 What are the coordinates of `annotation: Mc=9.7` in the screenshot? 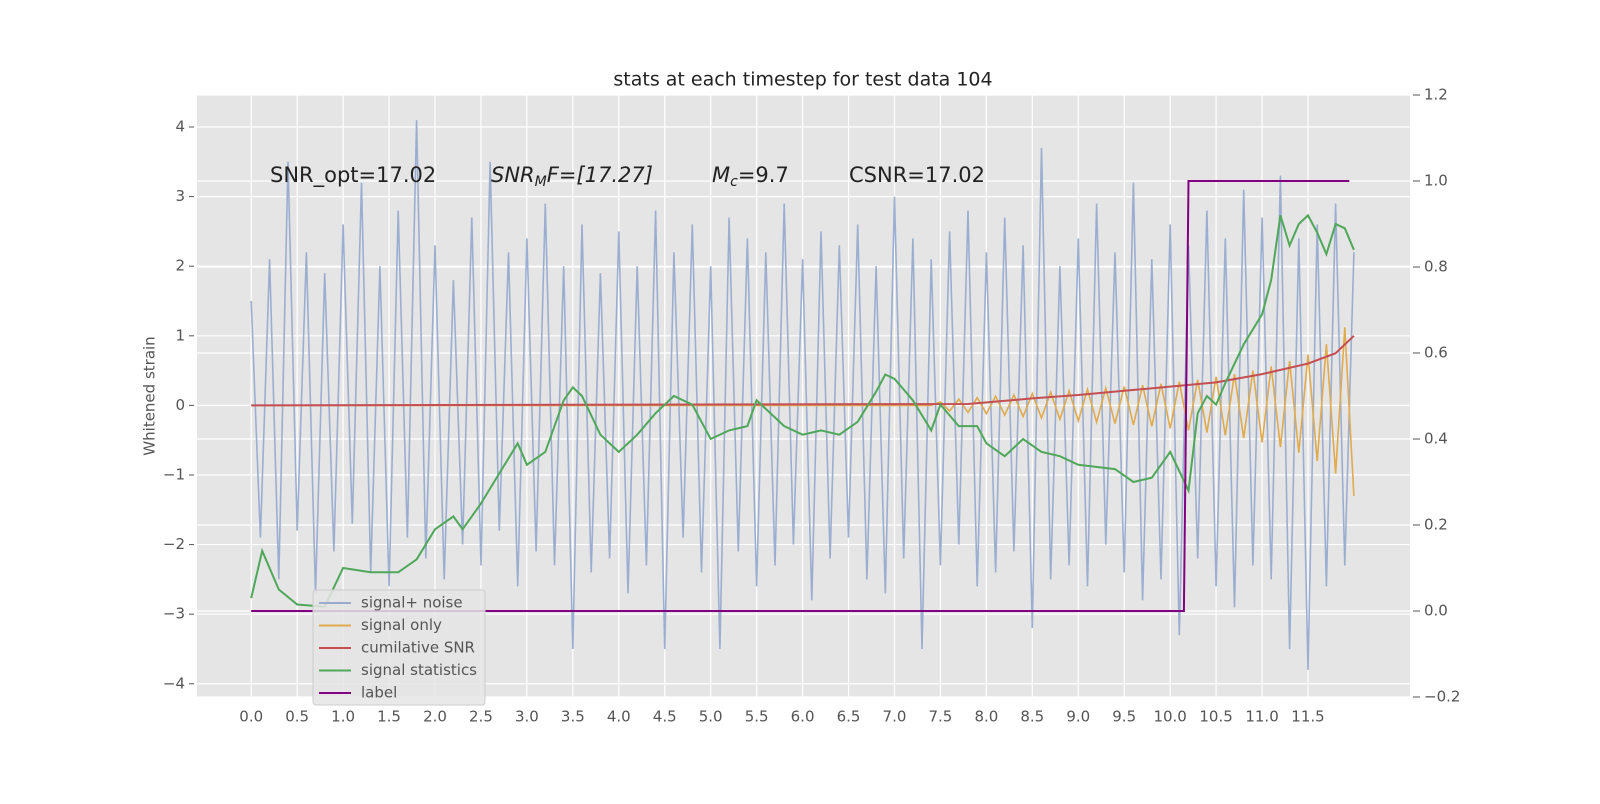 It's located at (750, 176).